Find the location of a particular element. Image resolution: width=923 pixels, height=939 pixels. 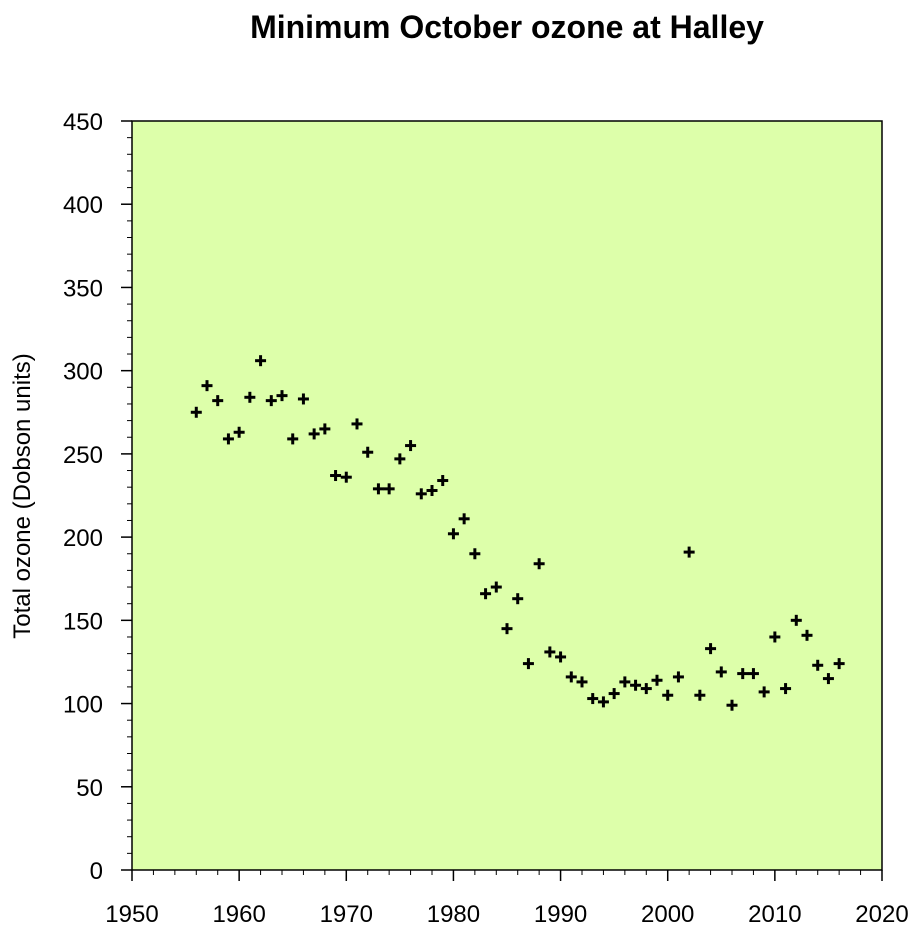

y-axis-label: Total ozone (Dobson units) is located at coordinates (22, 496).